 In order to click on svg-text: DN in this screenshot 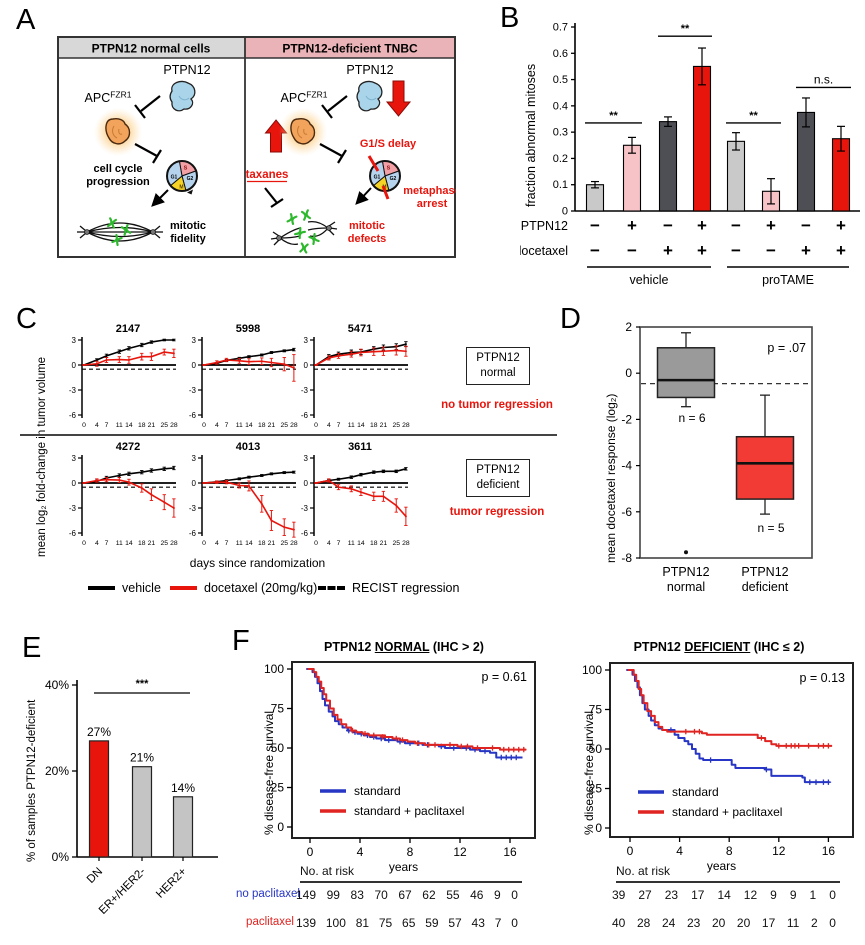, I will do `click(95, 876)`.